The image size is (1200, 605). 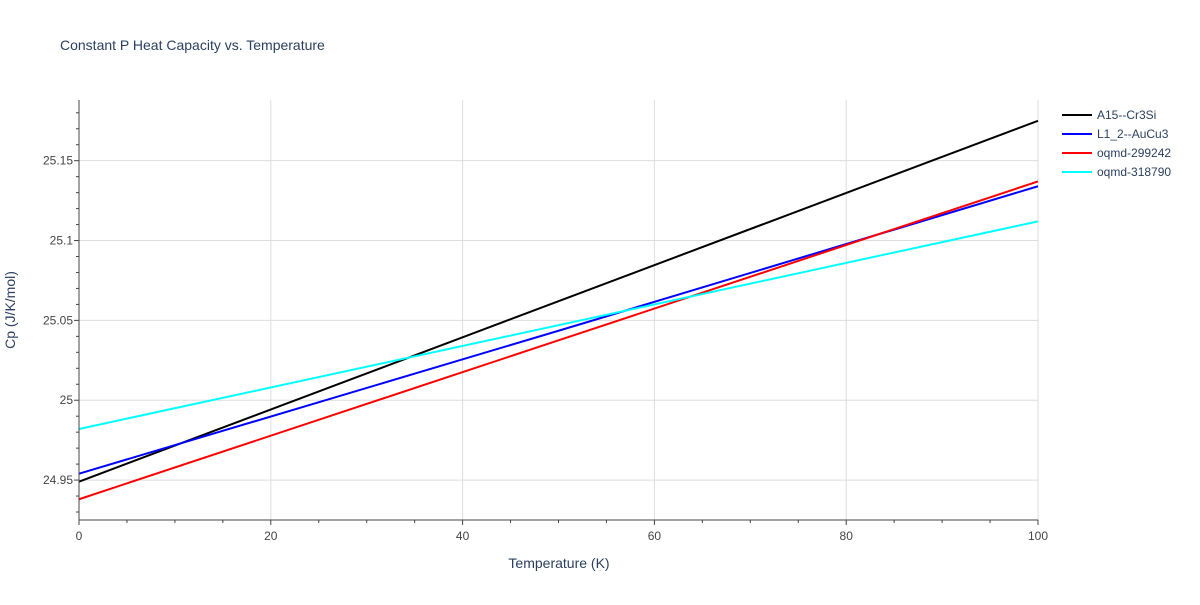 What do you see at coordinates (62, 241) in the screenshot?
I see `y-tick-label: 25.1` at bounding box center [62, 241].